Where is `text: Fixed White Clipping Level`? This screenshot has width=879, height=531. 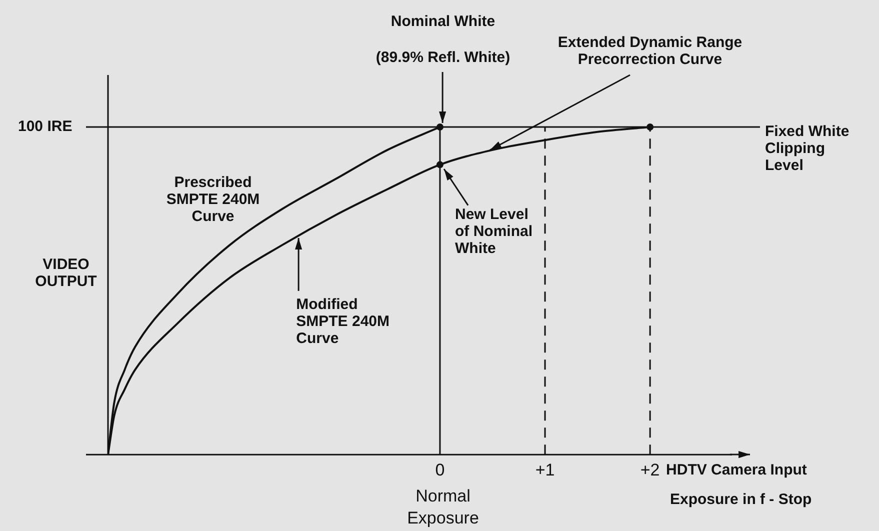
text: Fixed White Clipping Level is located at coordinates (807, 148).